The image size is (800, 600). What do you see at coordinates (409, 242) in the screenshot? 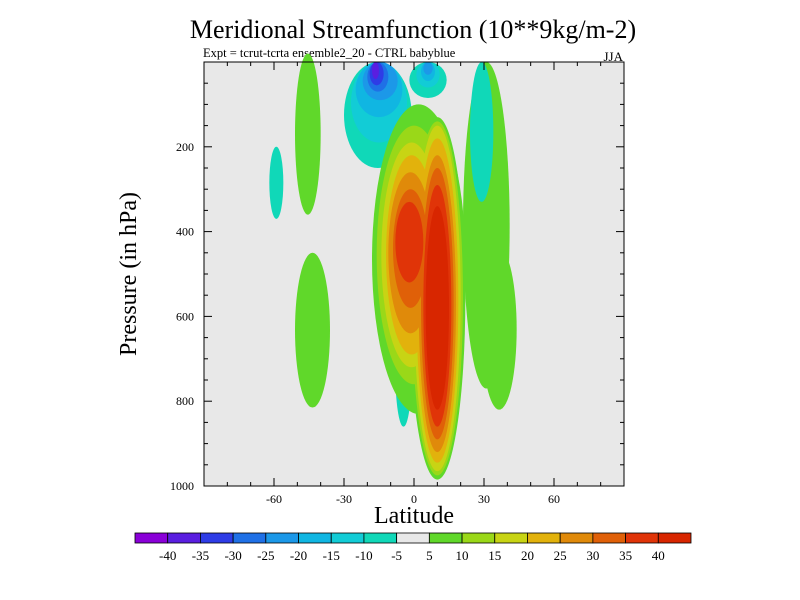
I see `contour-upper-branch` at bounding box center [409, 242].